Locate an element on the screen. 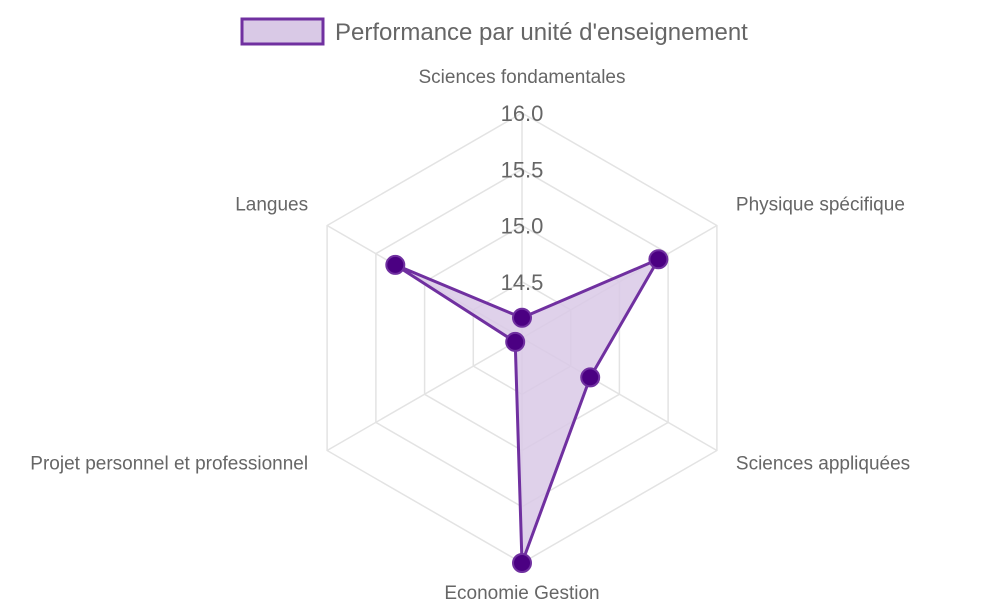 The width and height of the screenshot is (1000, 600). legend-label: Performance par unité d'enseignement is located at coordinates (541, 32).